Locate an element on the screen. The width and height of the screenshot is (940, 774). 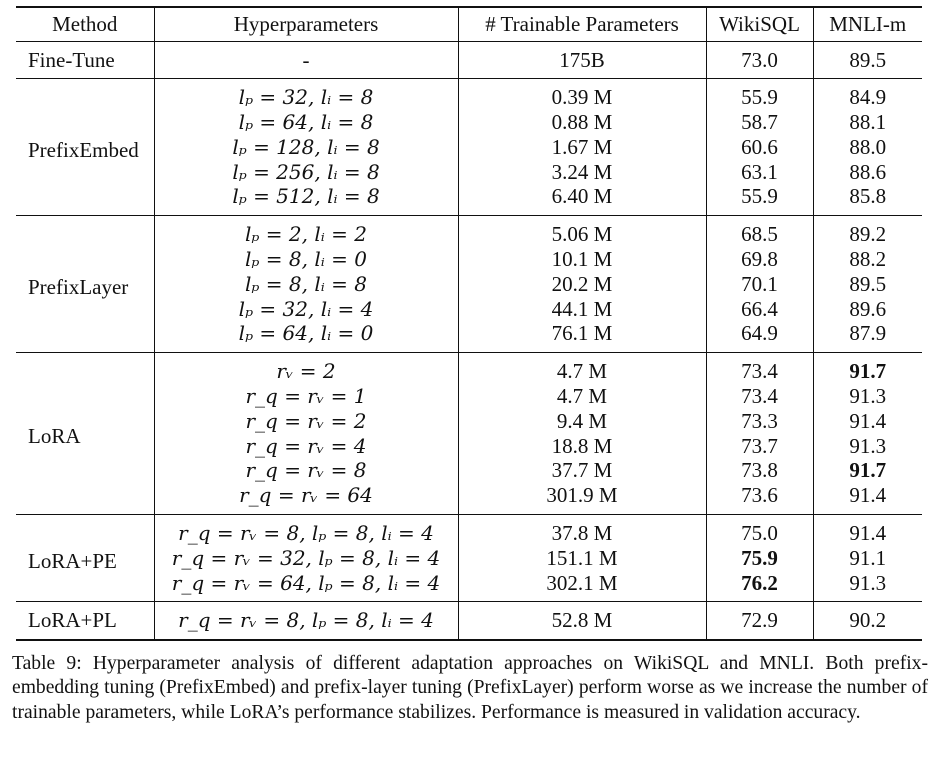
wikisql-cell: 58.7 is located at coordinates (760, 122).